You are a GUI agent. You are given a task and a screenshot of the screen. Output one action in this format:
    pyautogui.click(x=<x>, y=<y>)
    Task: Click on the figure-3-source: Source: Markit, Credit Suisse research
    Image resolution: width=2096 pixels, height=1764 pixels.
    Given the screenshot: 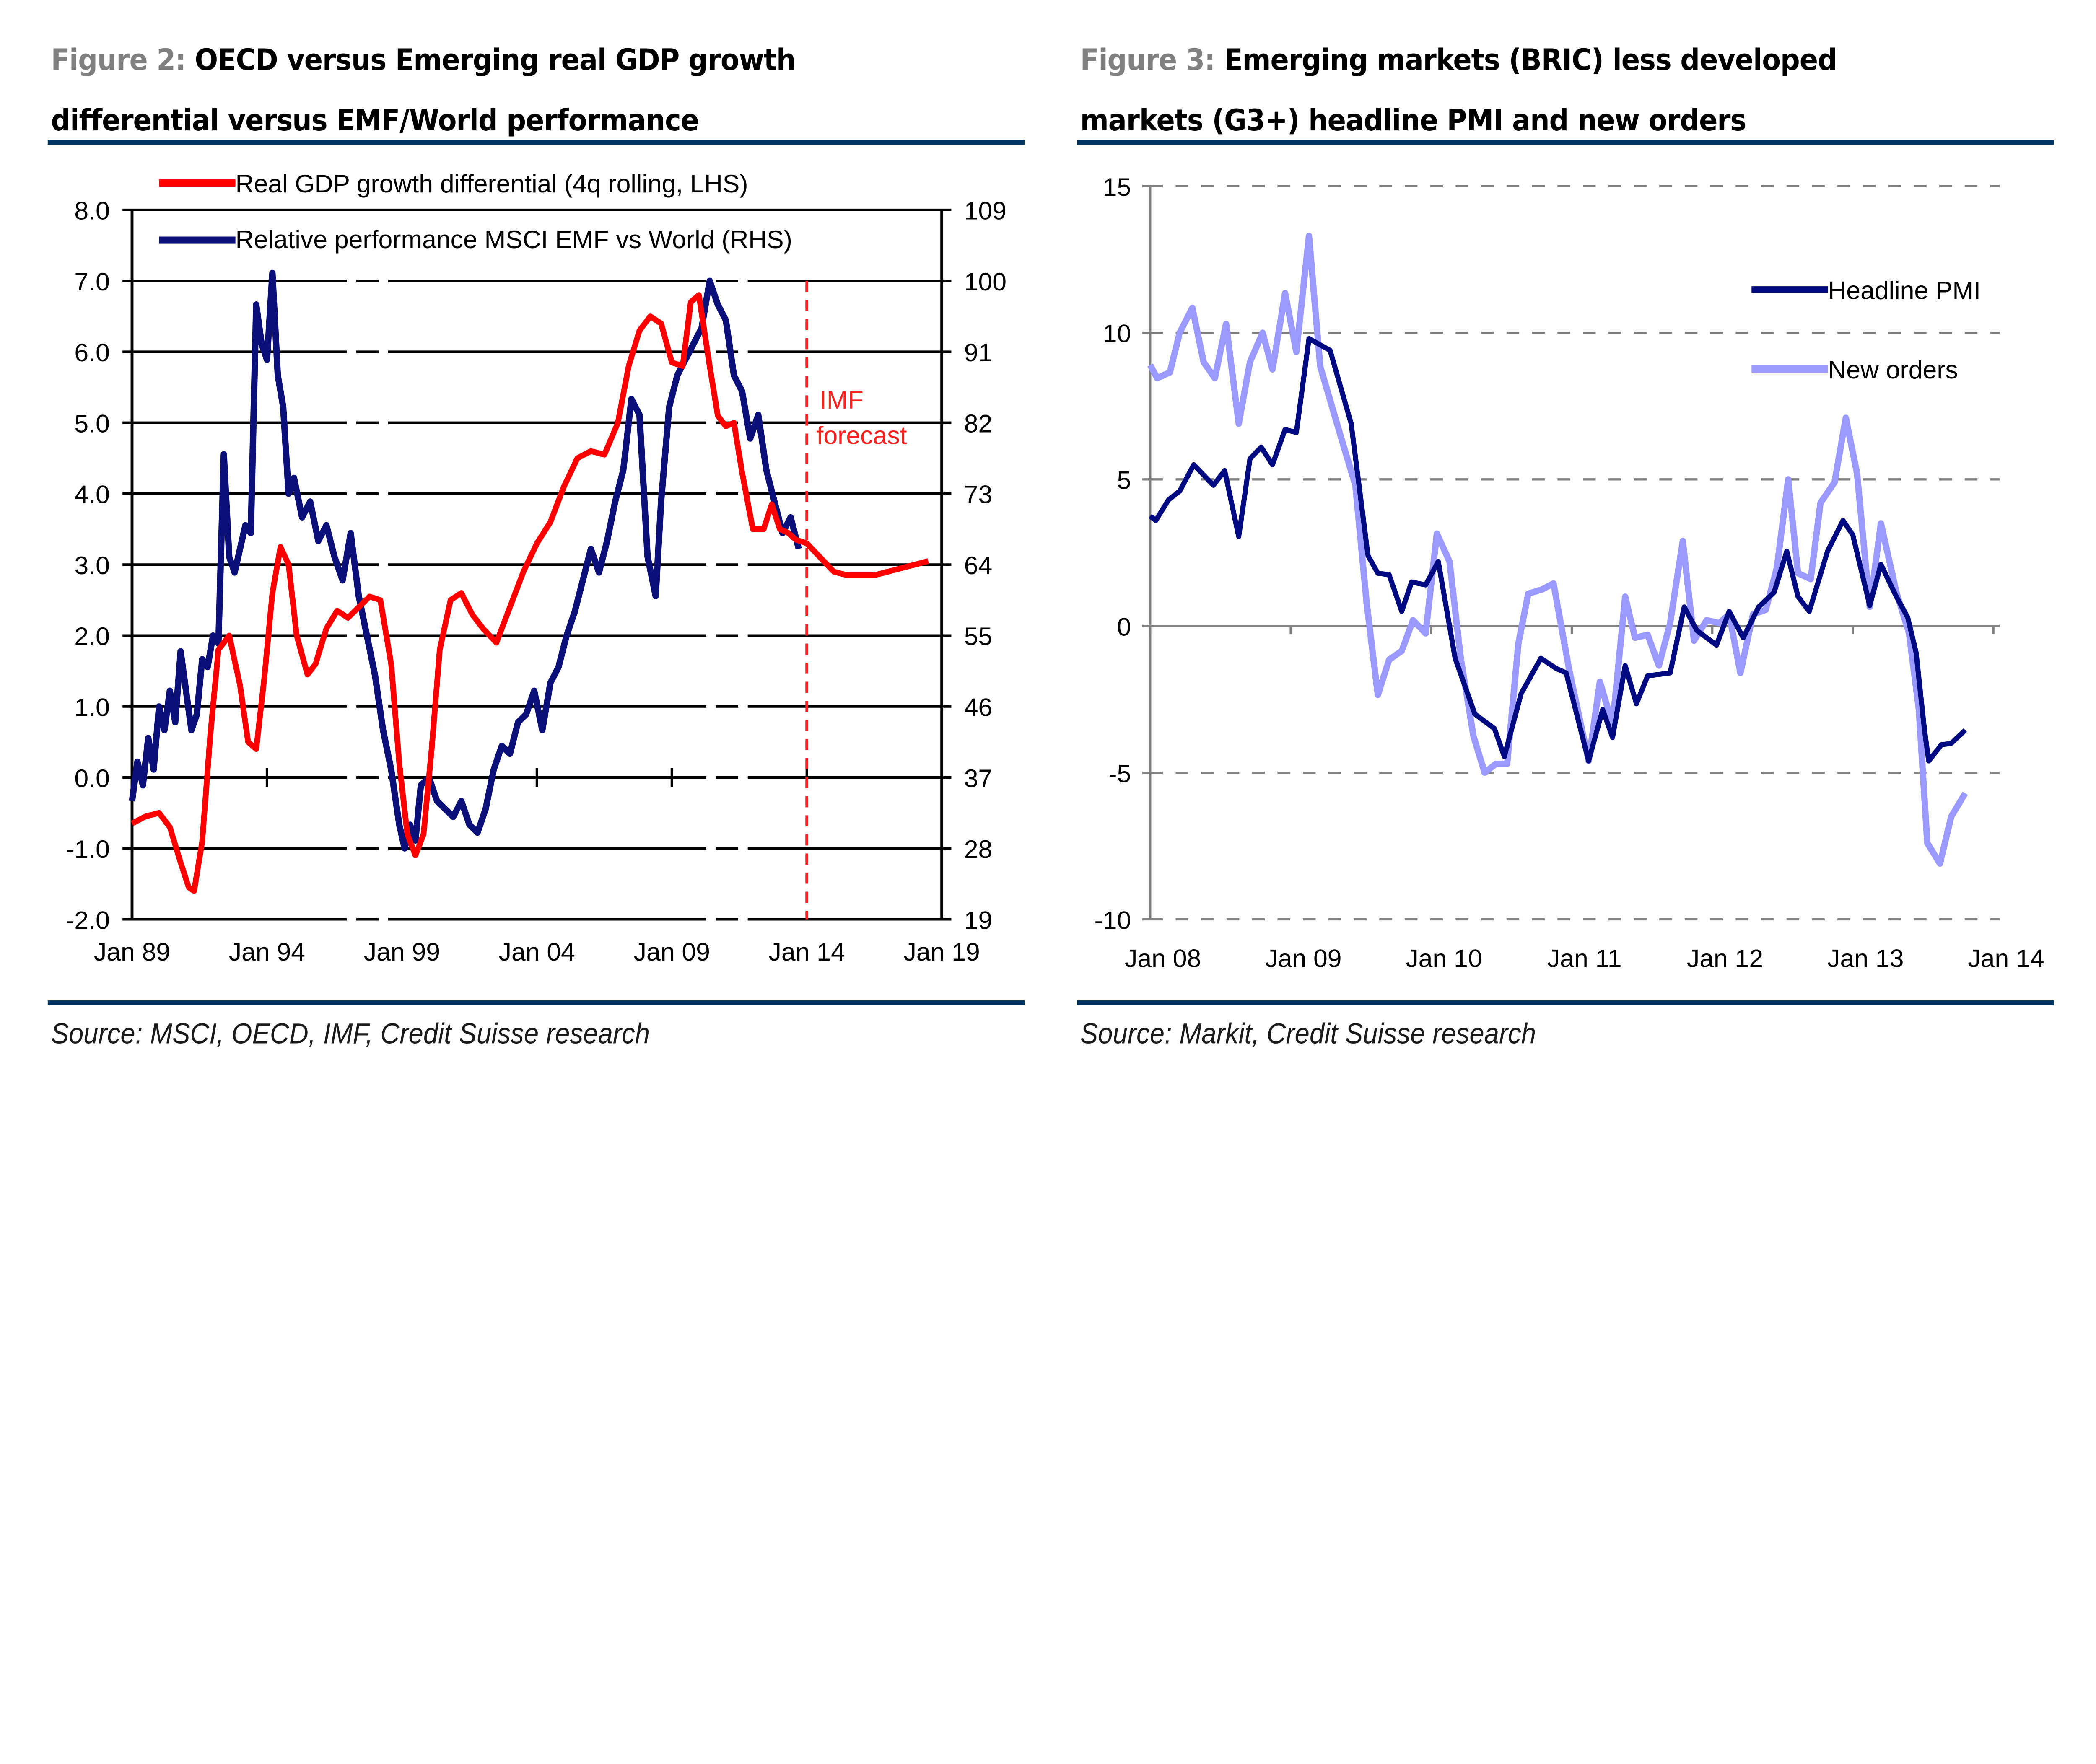 What is the action you would take?
    pyautogui.click(x=1308, y=1034)
    